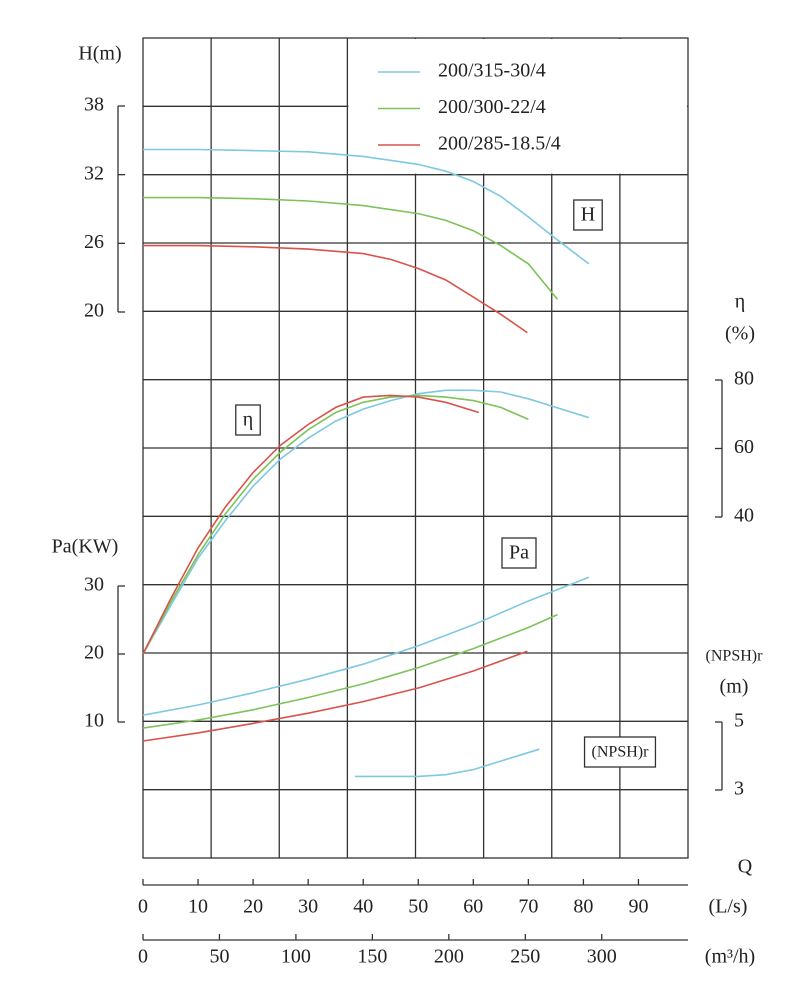  I want to click on annotation: Pa, so click(519, 553).